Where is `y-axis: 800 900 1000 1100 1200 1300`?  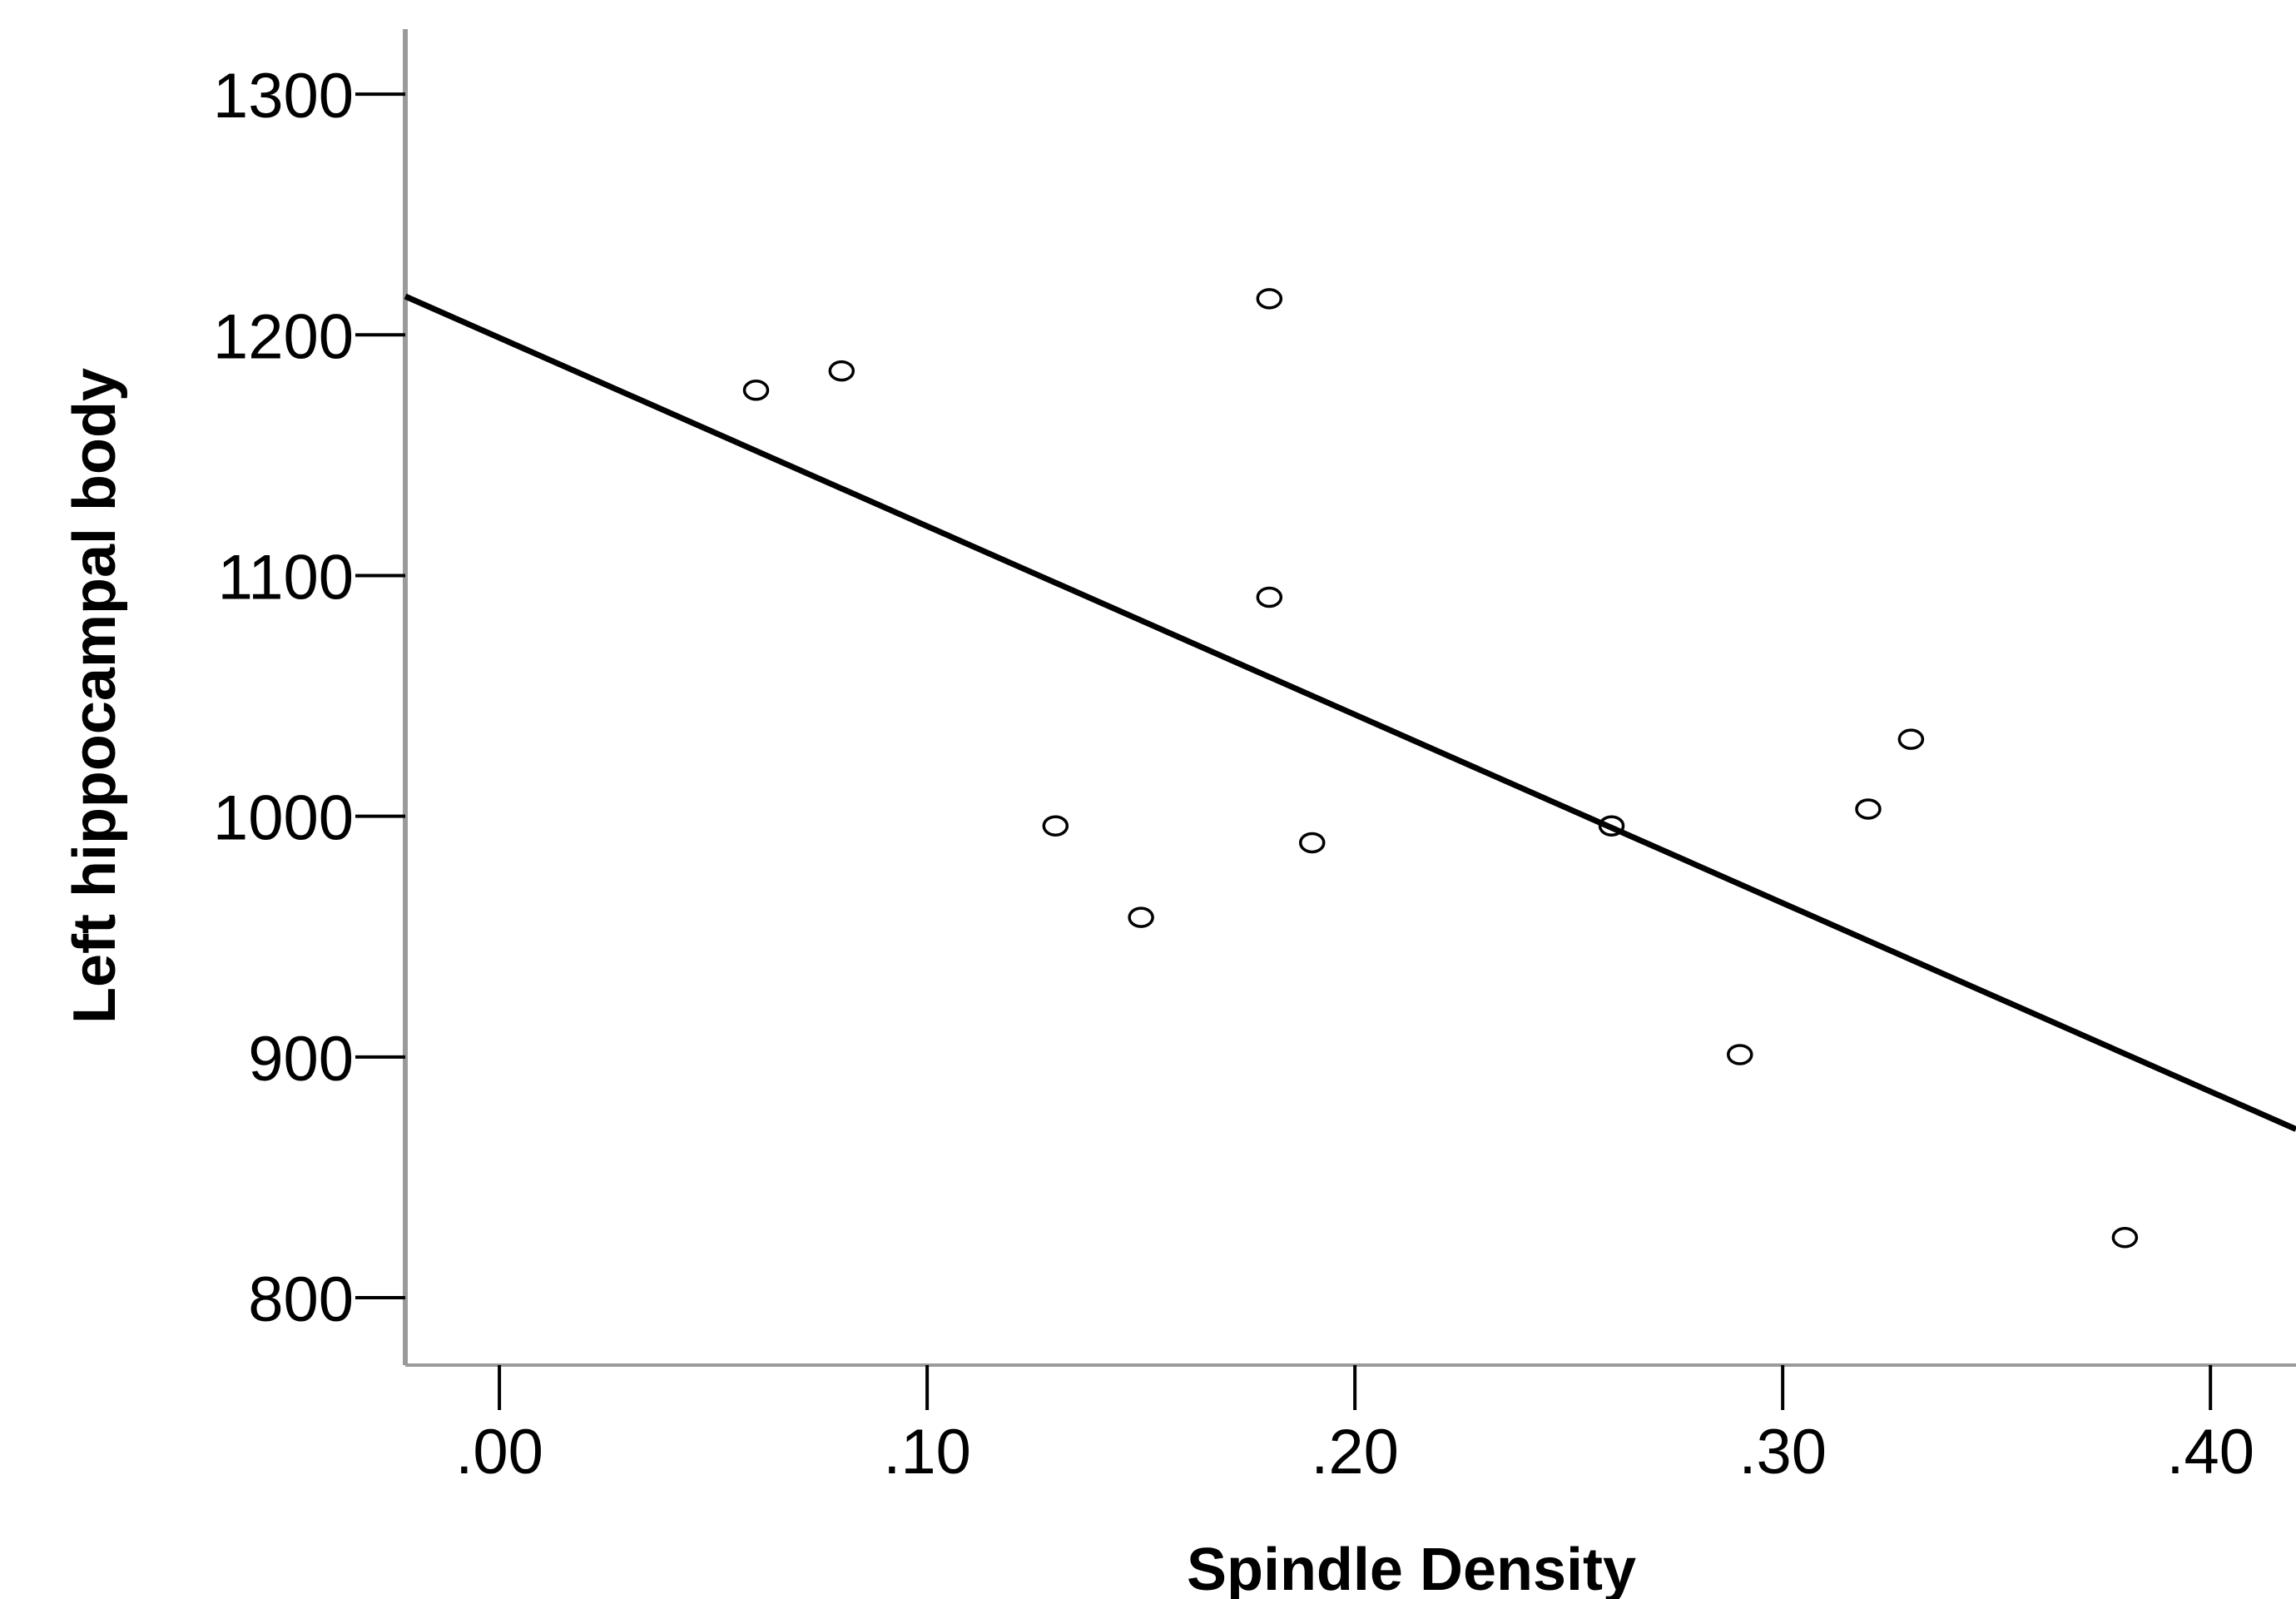 y-axis: 800 900 1000 1100 1200 1300 is located at coordinates (310, 697).